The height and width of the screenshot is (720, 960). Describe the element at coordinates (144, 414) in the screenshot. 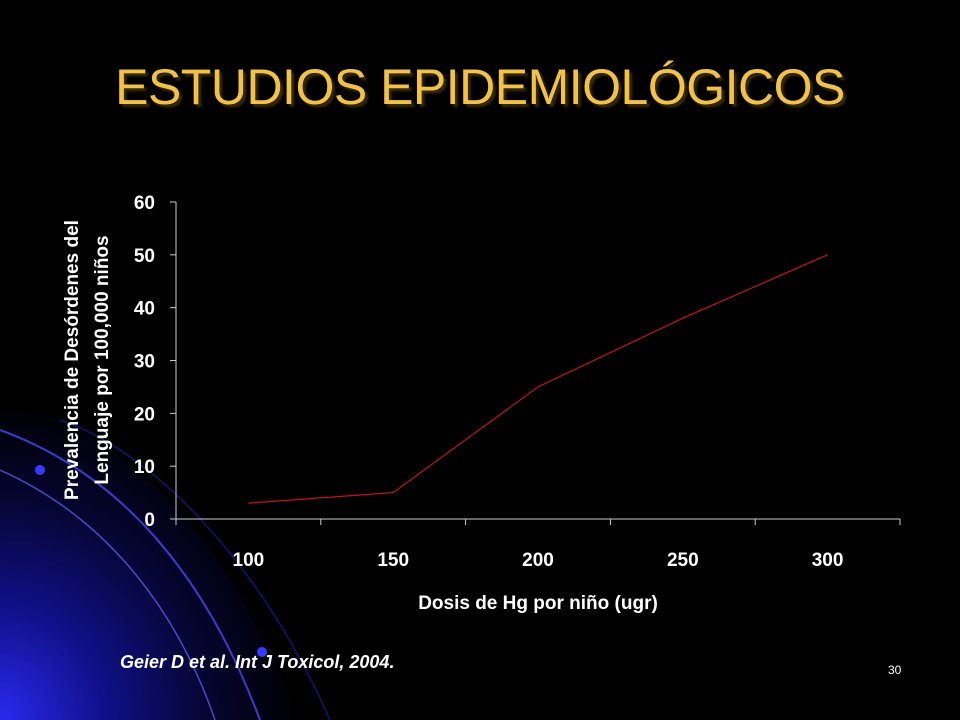

I see `y-tick-label: 20` at that location.